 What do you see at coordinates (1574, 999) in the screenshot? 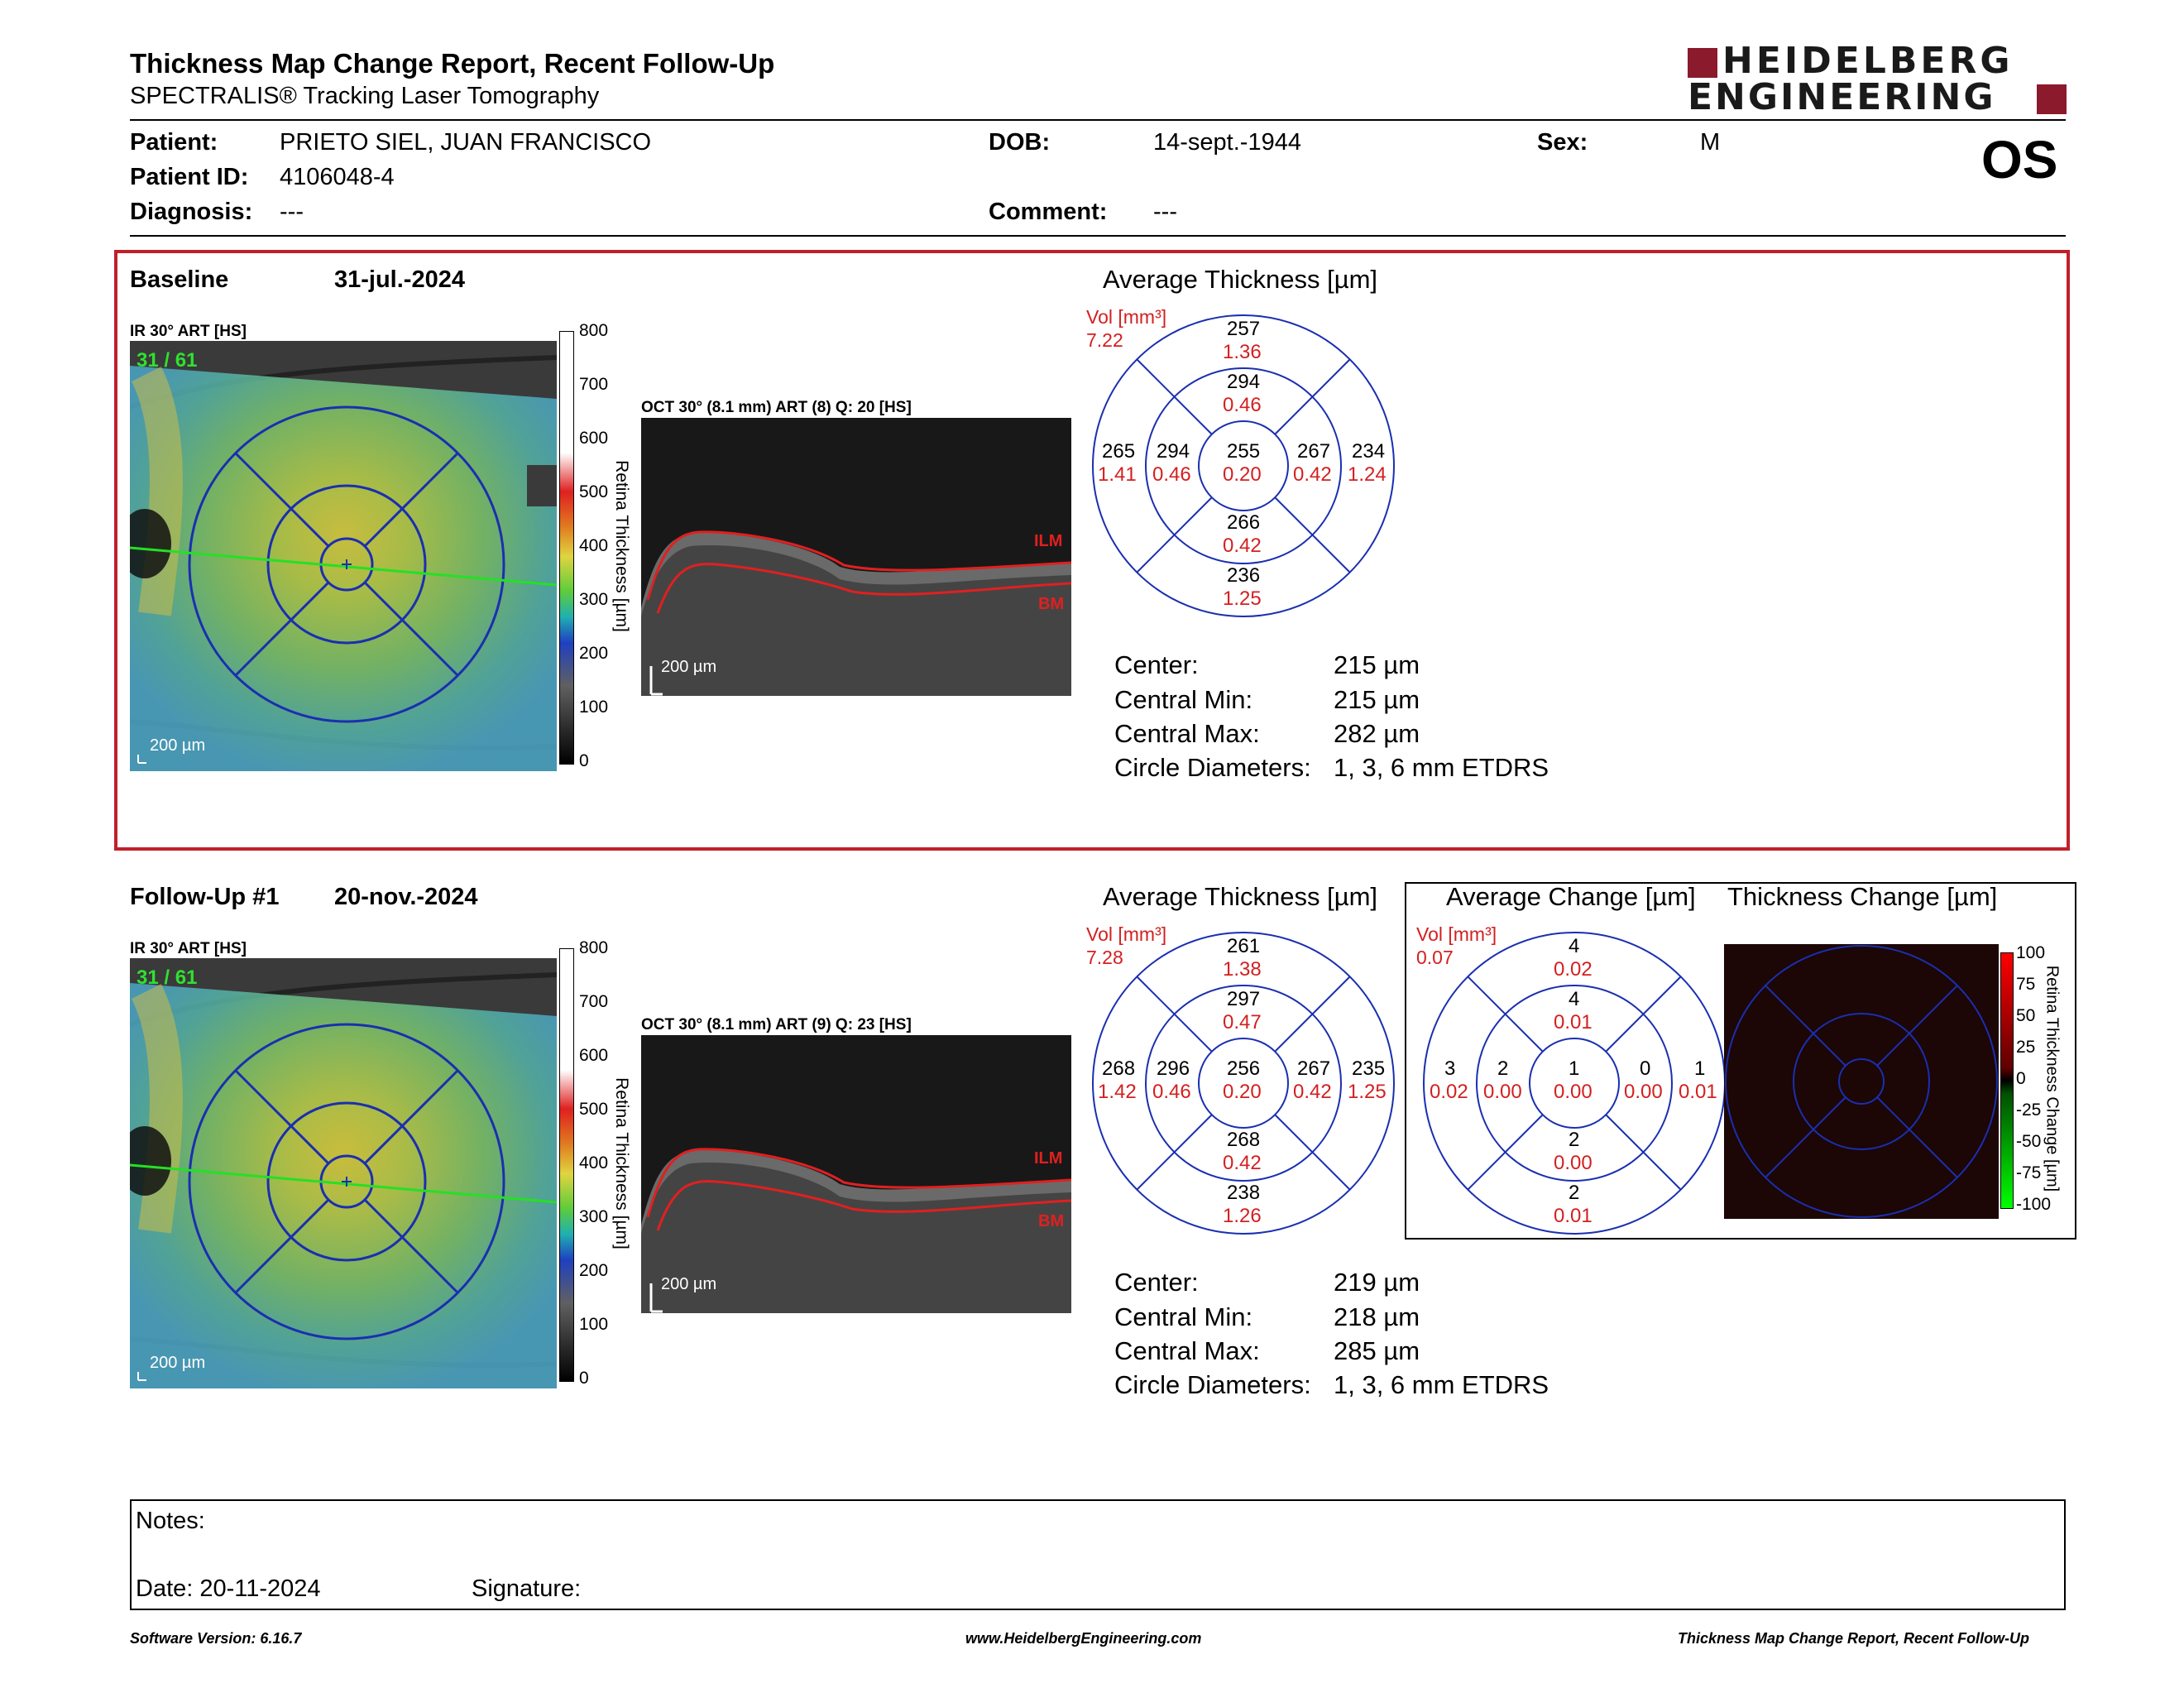
I see `sector-inner-top-value: 4` at bounding box center [1574, 999].